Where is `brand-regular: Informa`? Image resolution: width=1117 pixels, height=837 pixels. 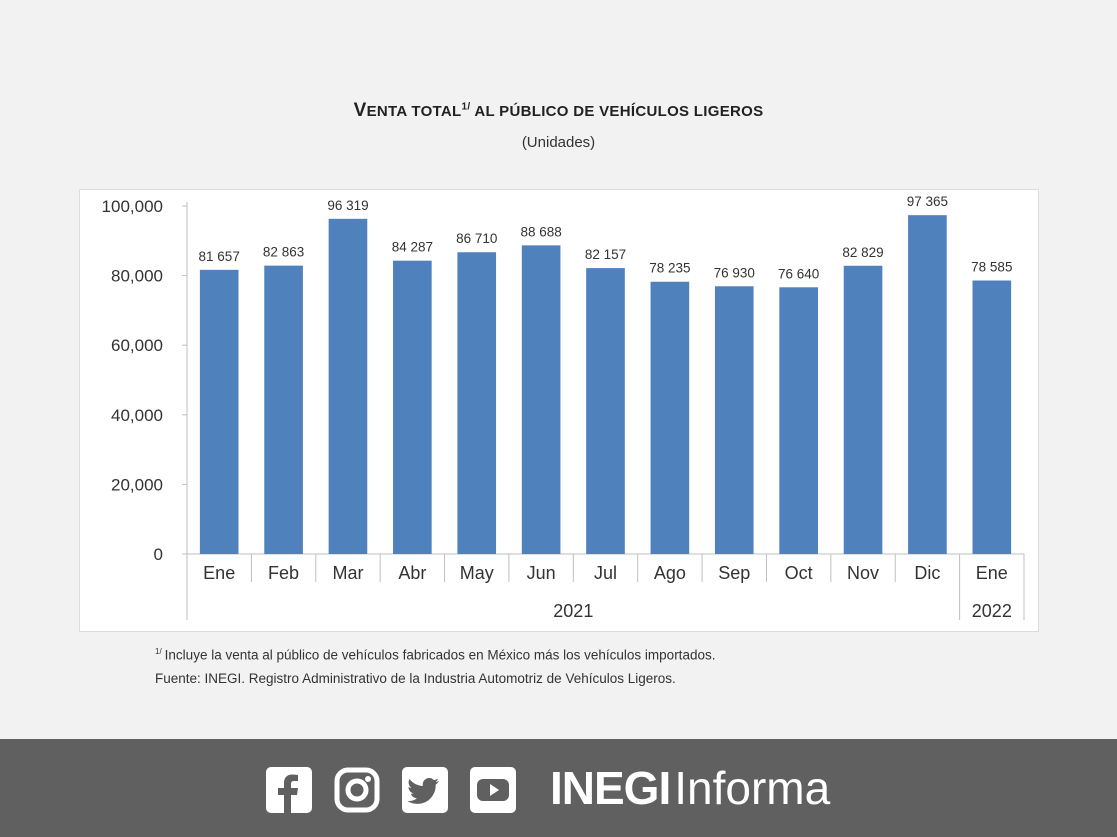
brand-regular: Informa is located at coordinates (752, 788).